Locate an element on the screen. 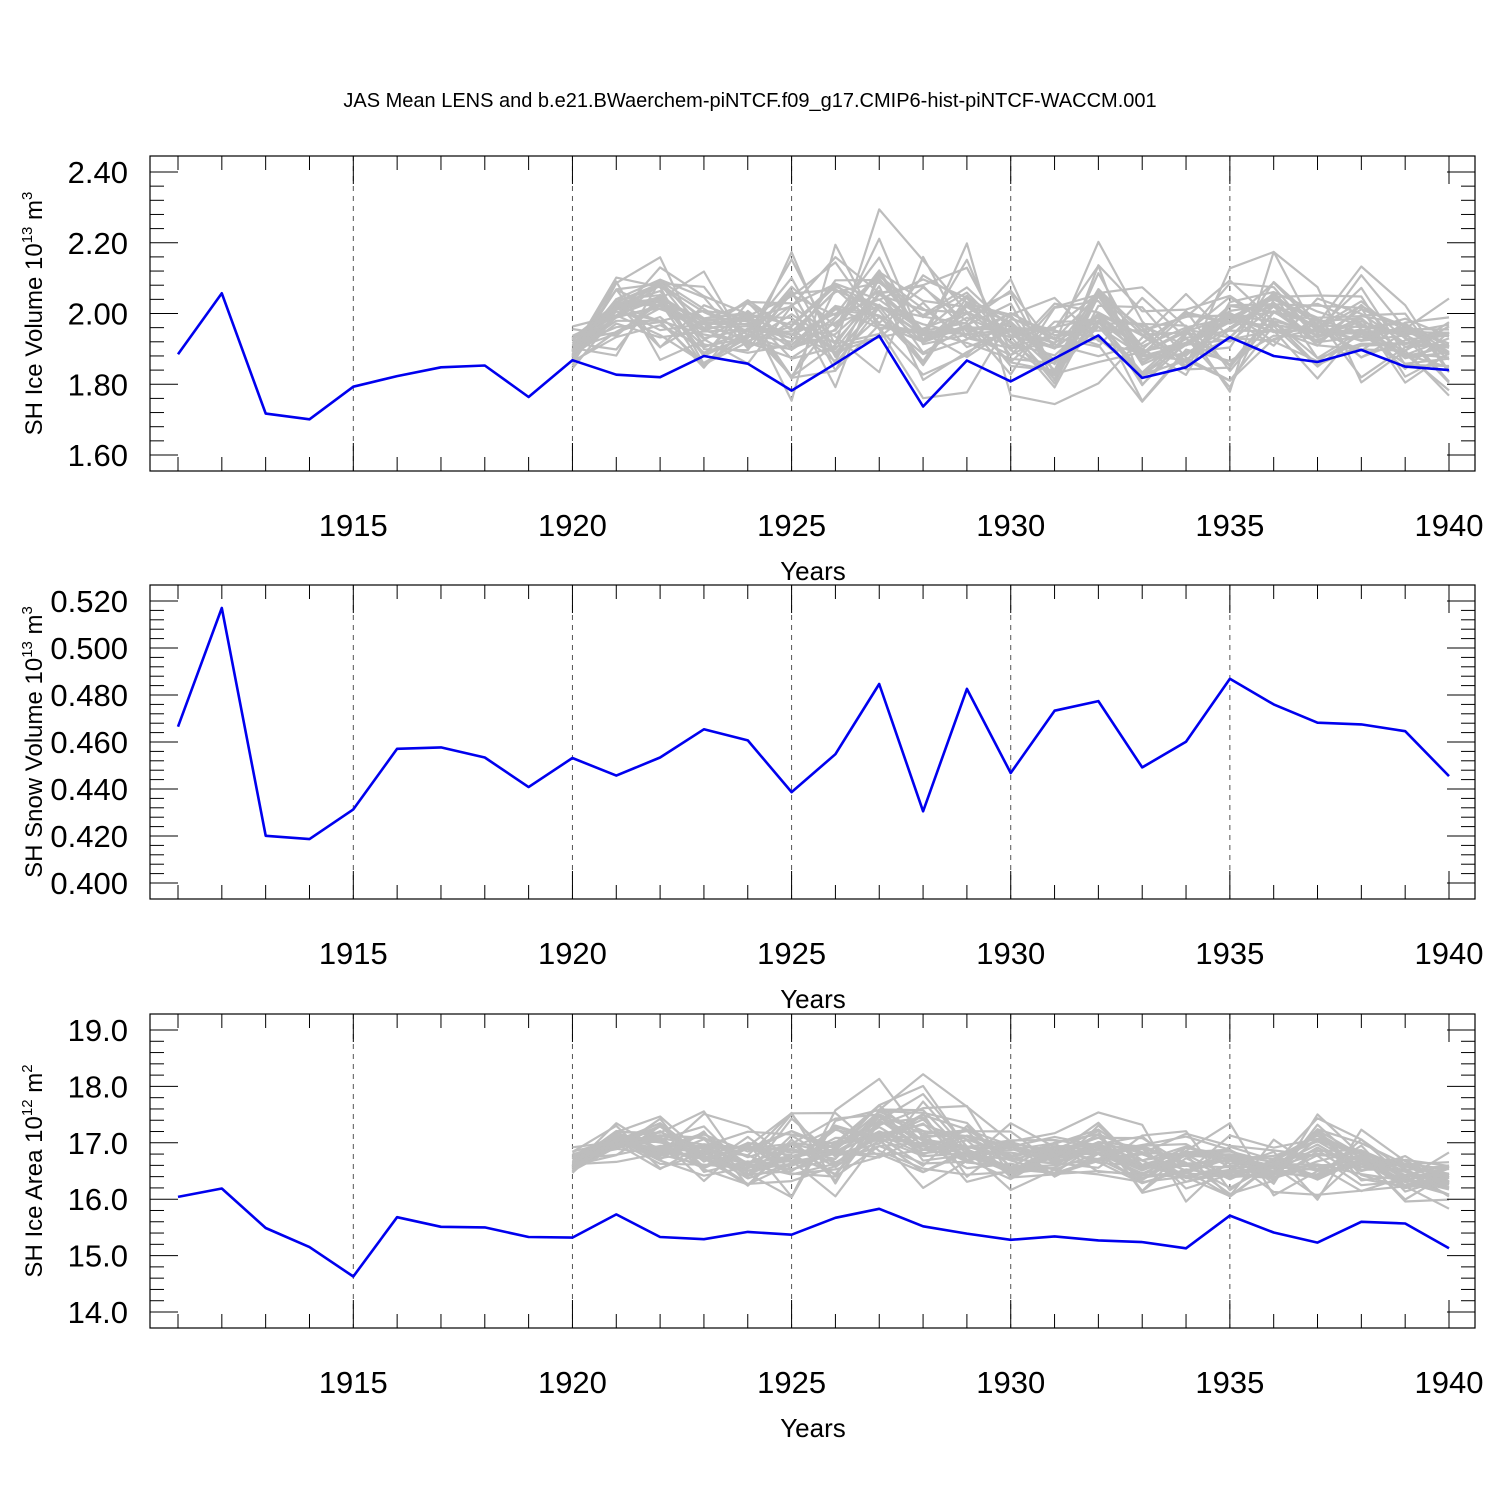 The image size is (1500, 1500). y-axis-label-exponent: 12 is located at coordinates (27, 1107).